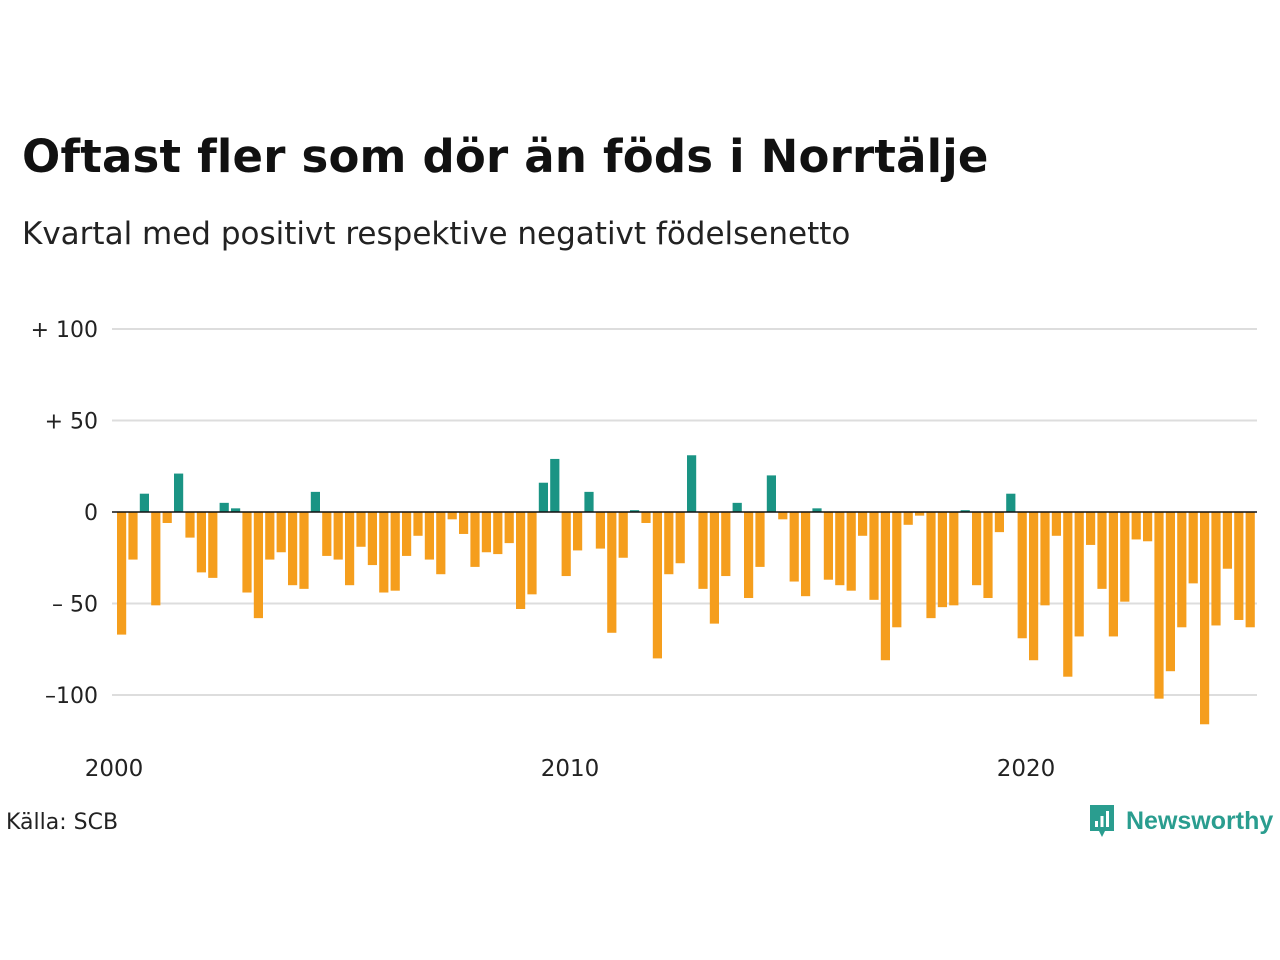  I want to click on y-tick-label: –100, so click(71, 696).